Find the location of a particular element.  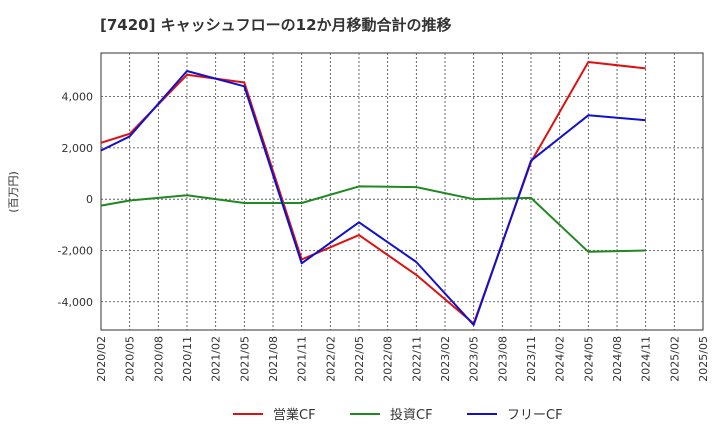

y-tick-label: 0 is located at coordinates (89, 199).